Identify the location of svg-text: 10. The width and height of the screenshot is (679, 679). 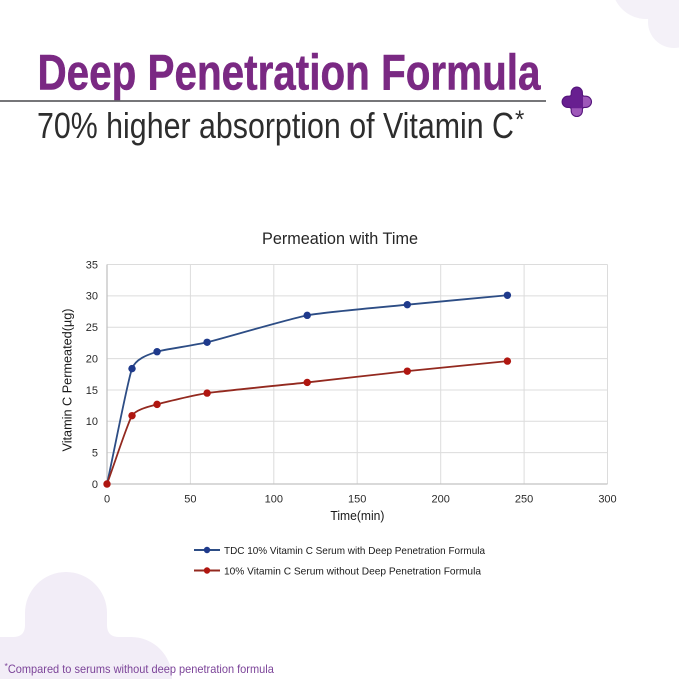
(92, 422).